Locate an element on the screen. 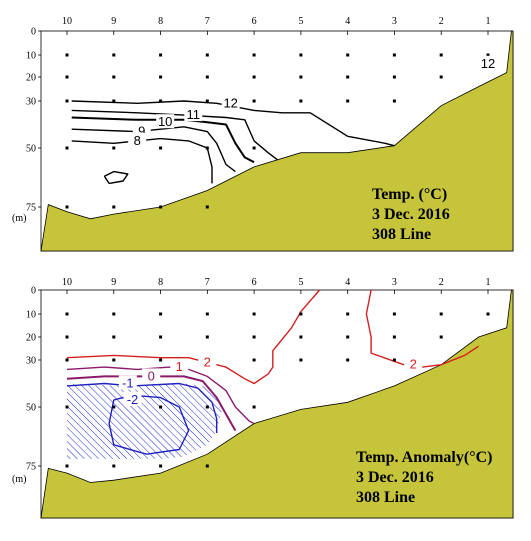 The width and height of the screenshot is (531, 541). contour-label: 10 is located at coordinates (165, 121).